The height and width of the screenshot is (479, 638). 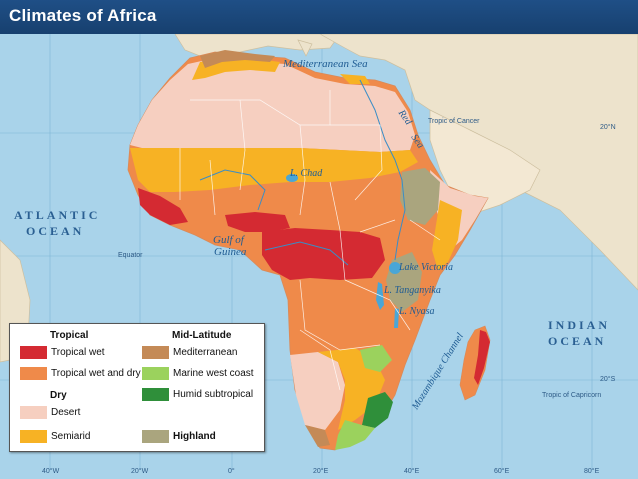 I want to click on axis-0: 0°, so click(x=231, y=471).